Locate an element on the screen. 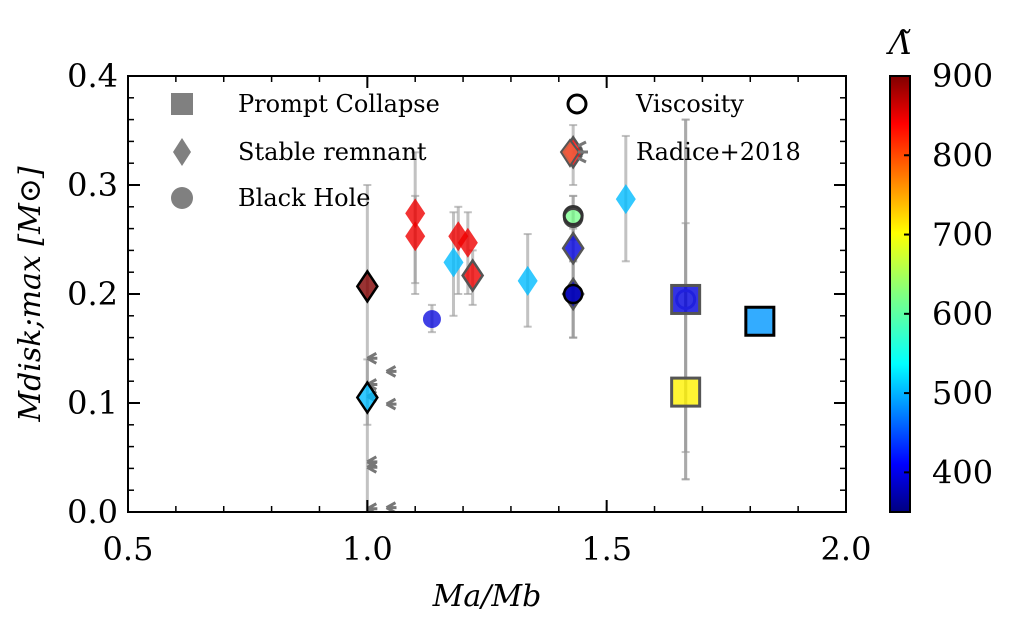 This screenshot has width=1024, height=640. legend-label-viscosity: Viscosity is located at coordinates (689, 104).